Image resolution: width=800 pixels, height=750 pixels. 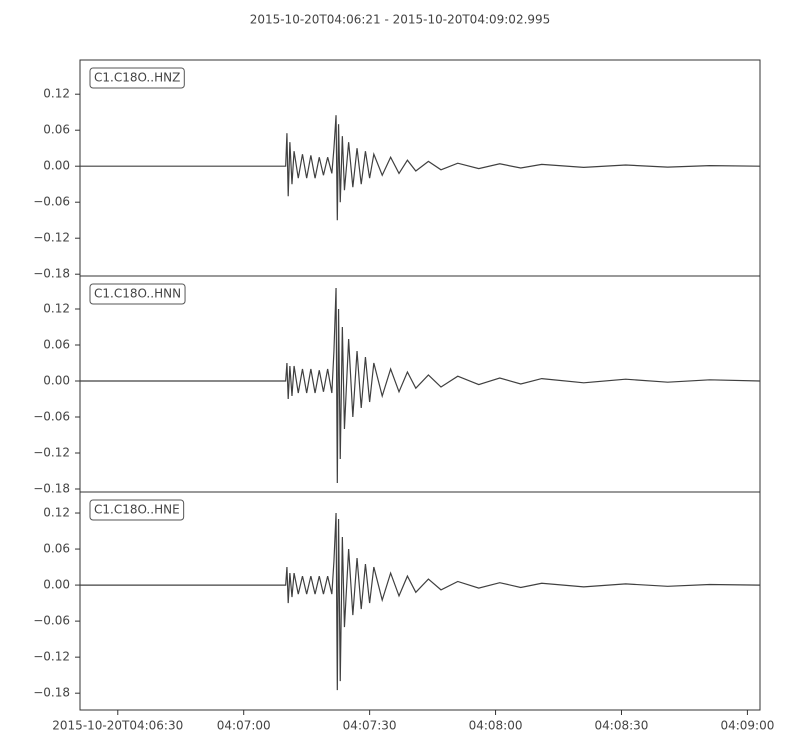 I want to click on trace-label: C1.C18O..HNE, so click(x=137, y=510).